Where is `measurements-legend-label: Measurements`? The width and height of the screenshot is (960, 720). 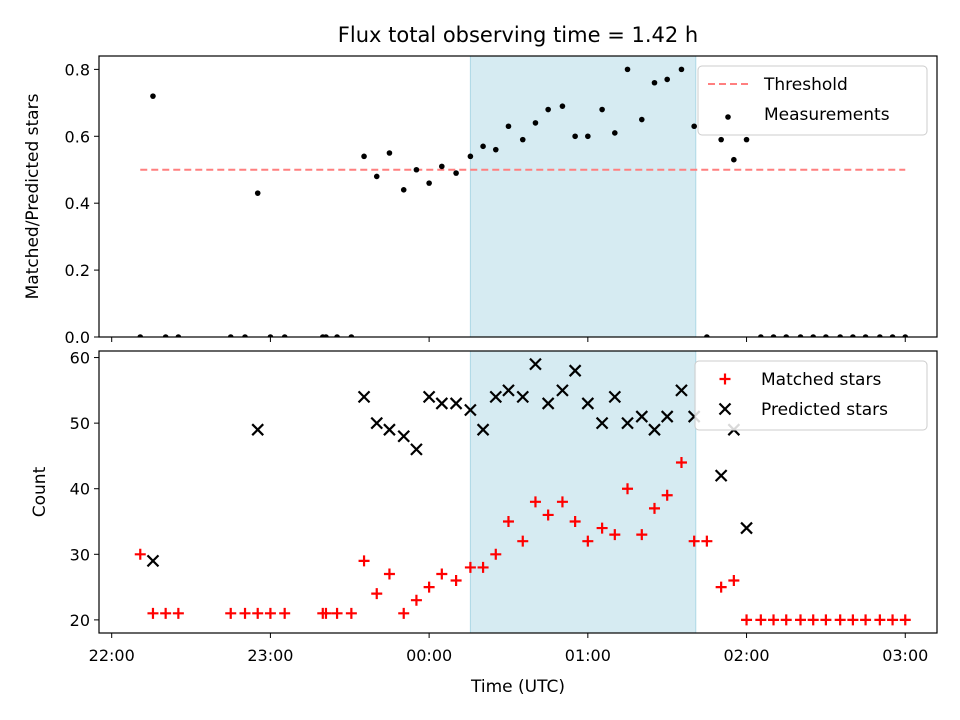 measurements-legend-label: Measurements is located at coordinates (827, 115).